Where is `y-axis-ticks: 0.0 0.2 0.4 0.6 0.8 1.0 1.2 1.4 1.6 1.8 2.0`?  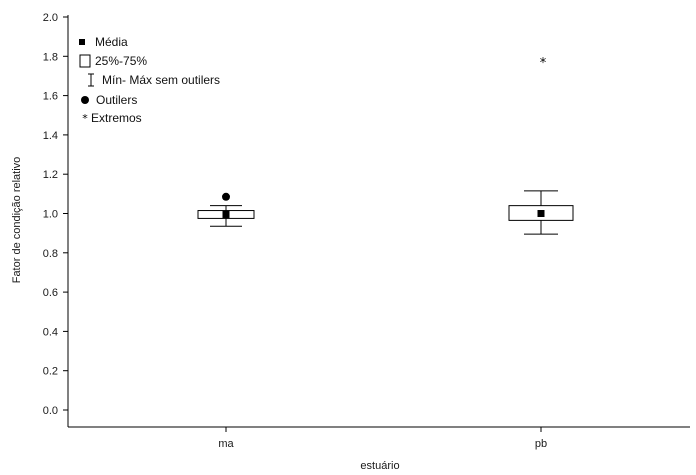 y-axis-ticks: 0.0 0.2 0.4 0.6 0.8 1.0 1.2 1.4 1.6 1.8 2.0 is located at coordinates (55, 214).